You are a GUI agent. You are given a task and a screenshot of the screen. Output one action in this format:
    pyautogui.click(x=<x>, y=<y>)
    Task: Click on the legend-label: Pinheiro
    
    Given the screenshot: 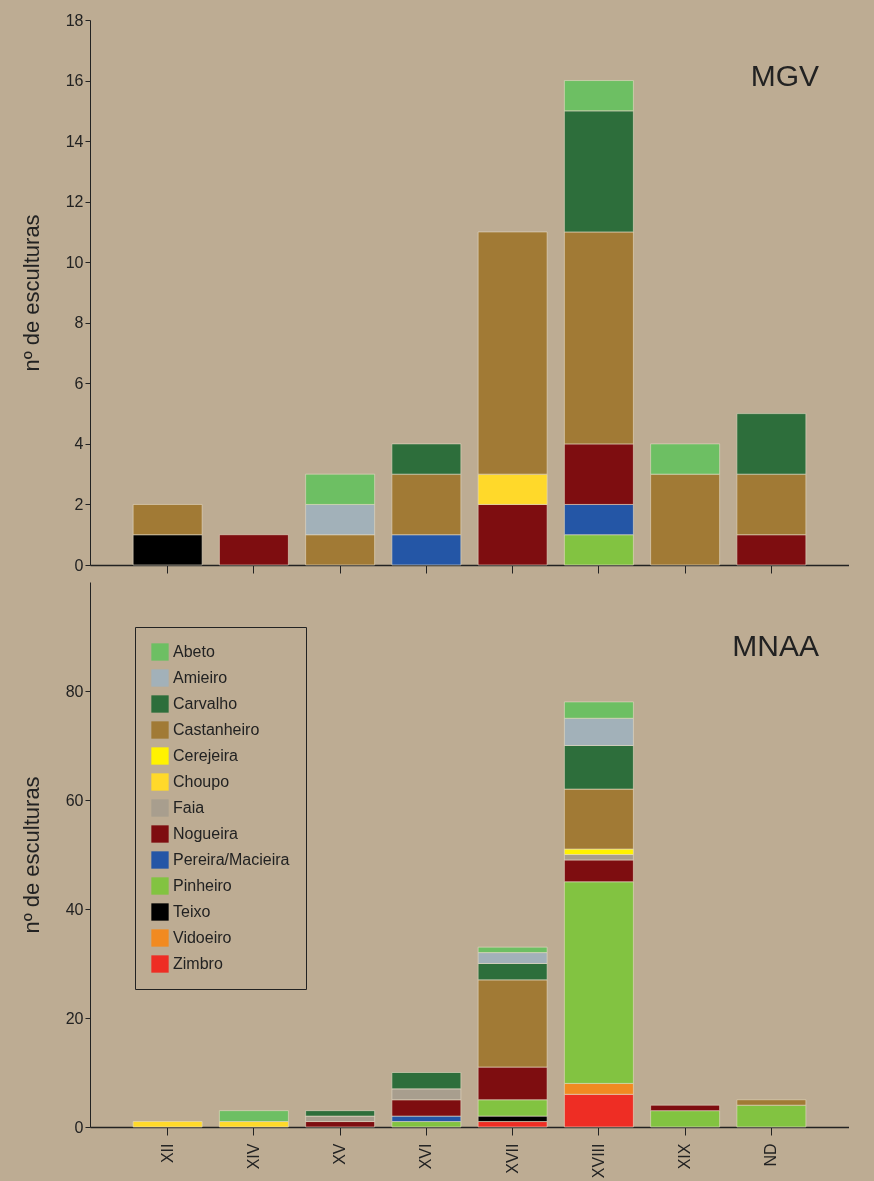 What is the action you would take?
    pyautogui.click(x=202, y=885)
    